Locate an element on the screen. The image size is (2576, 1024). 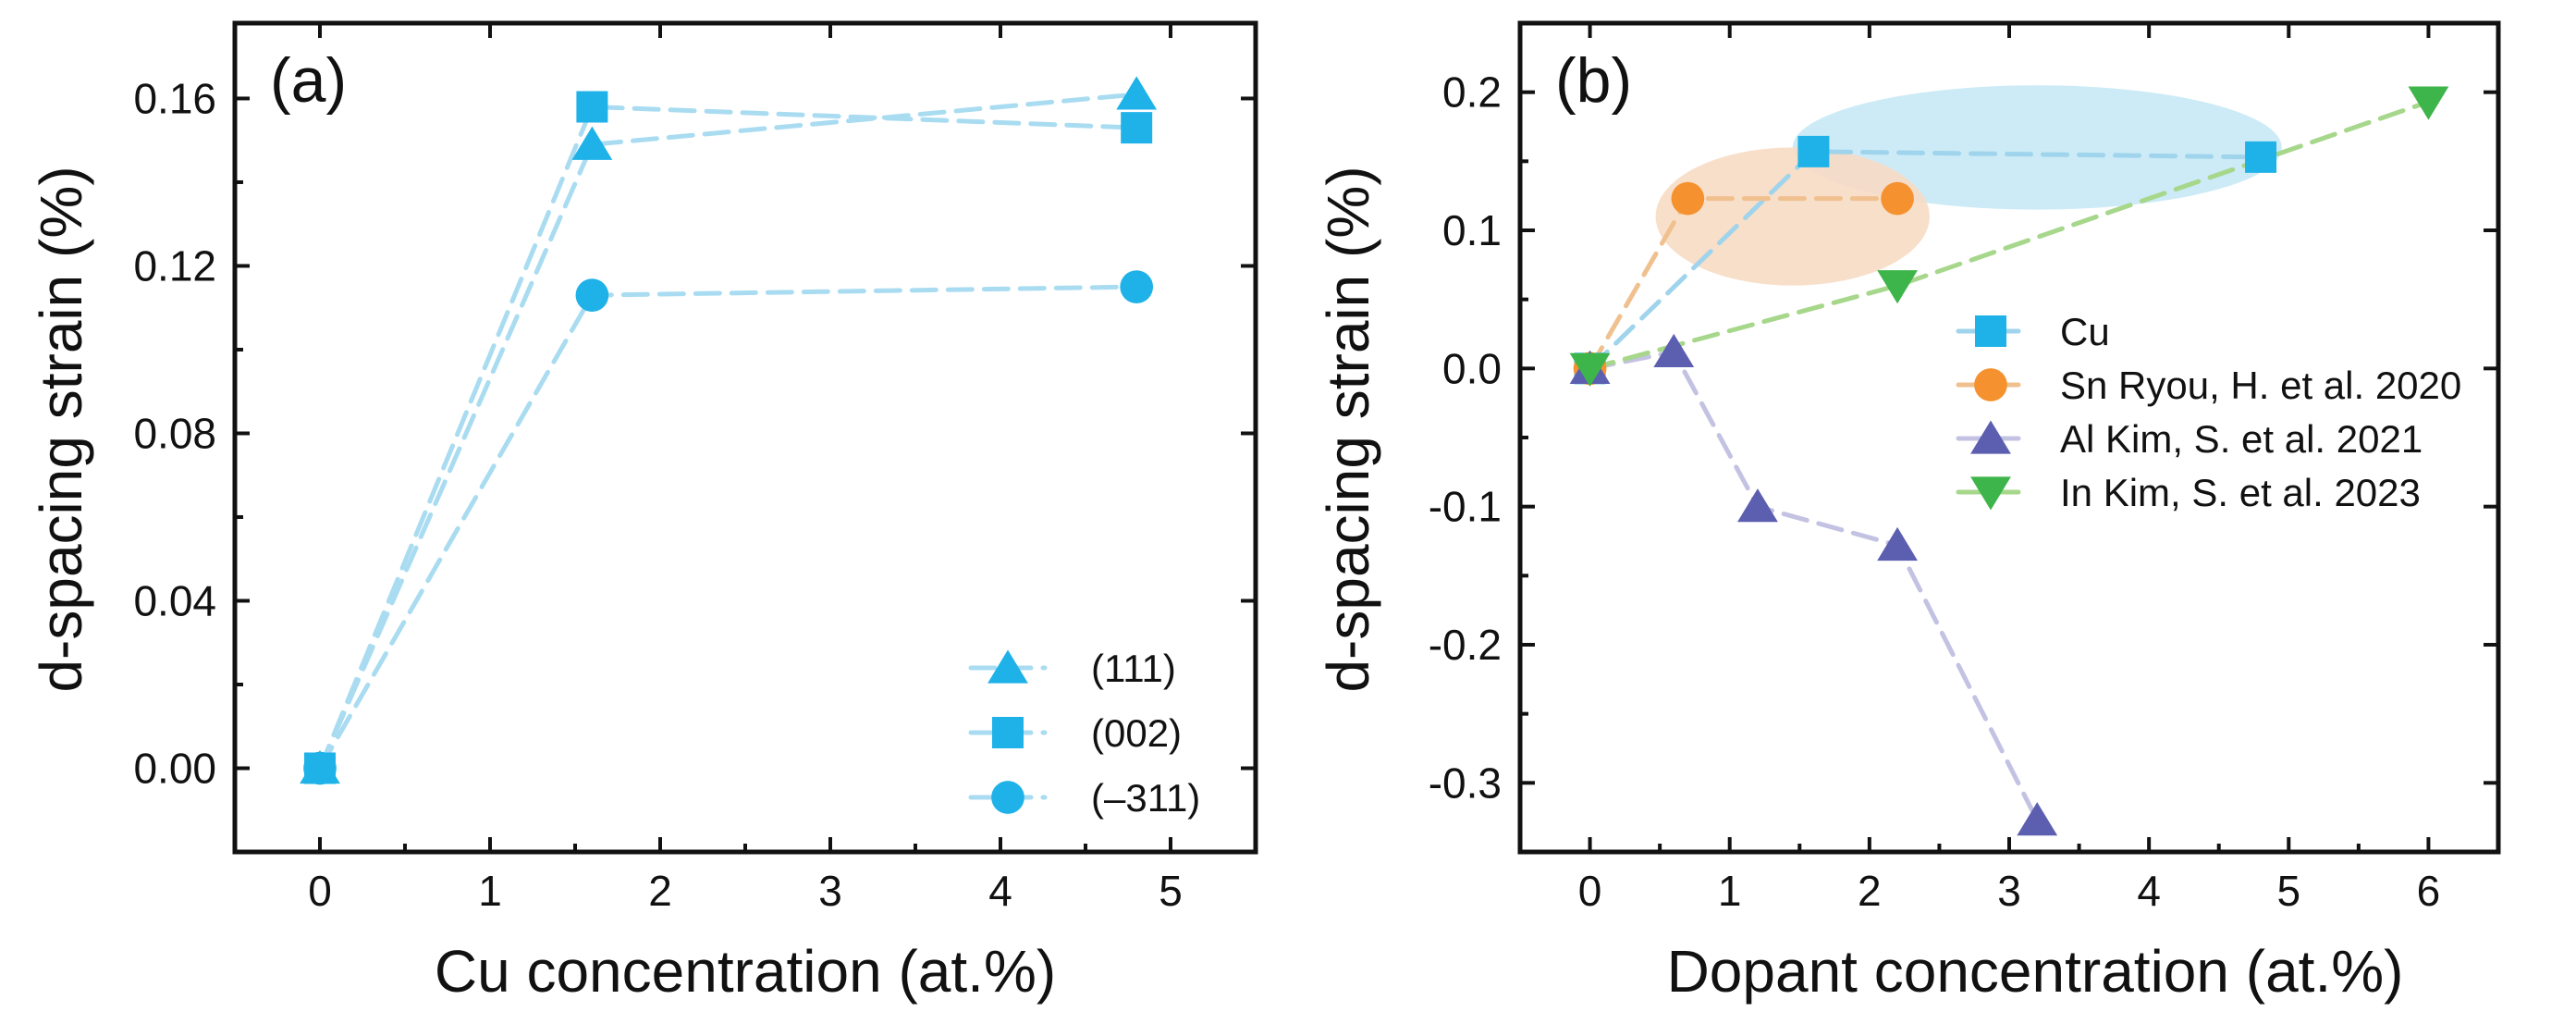
panel-b-y-tick-label-0: -0.3 is located at coordinates (1465, 783).